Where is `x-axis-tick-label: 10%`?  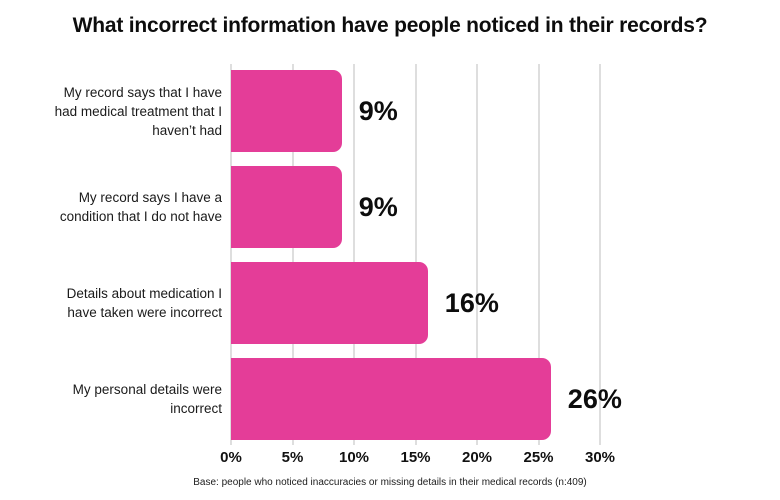
x-axis-tick-label: 10% is located at coordinates (354, 457).